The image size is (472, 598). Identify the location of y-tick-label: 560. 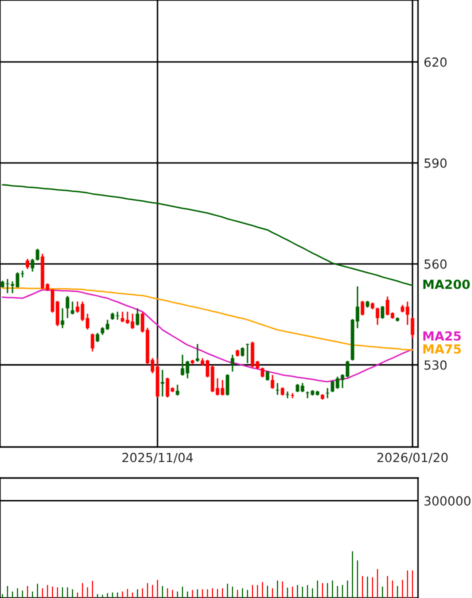
(435, 264).